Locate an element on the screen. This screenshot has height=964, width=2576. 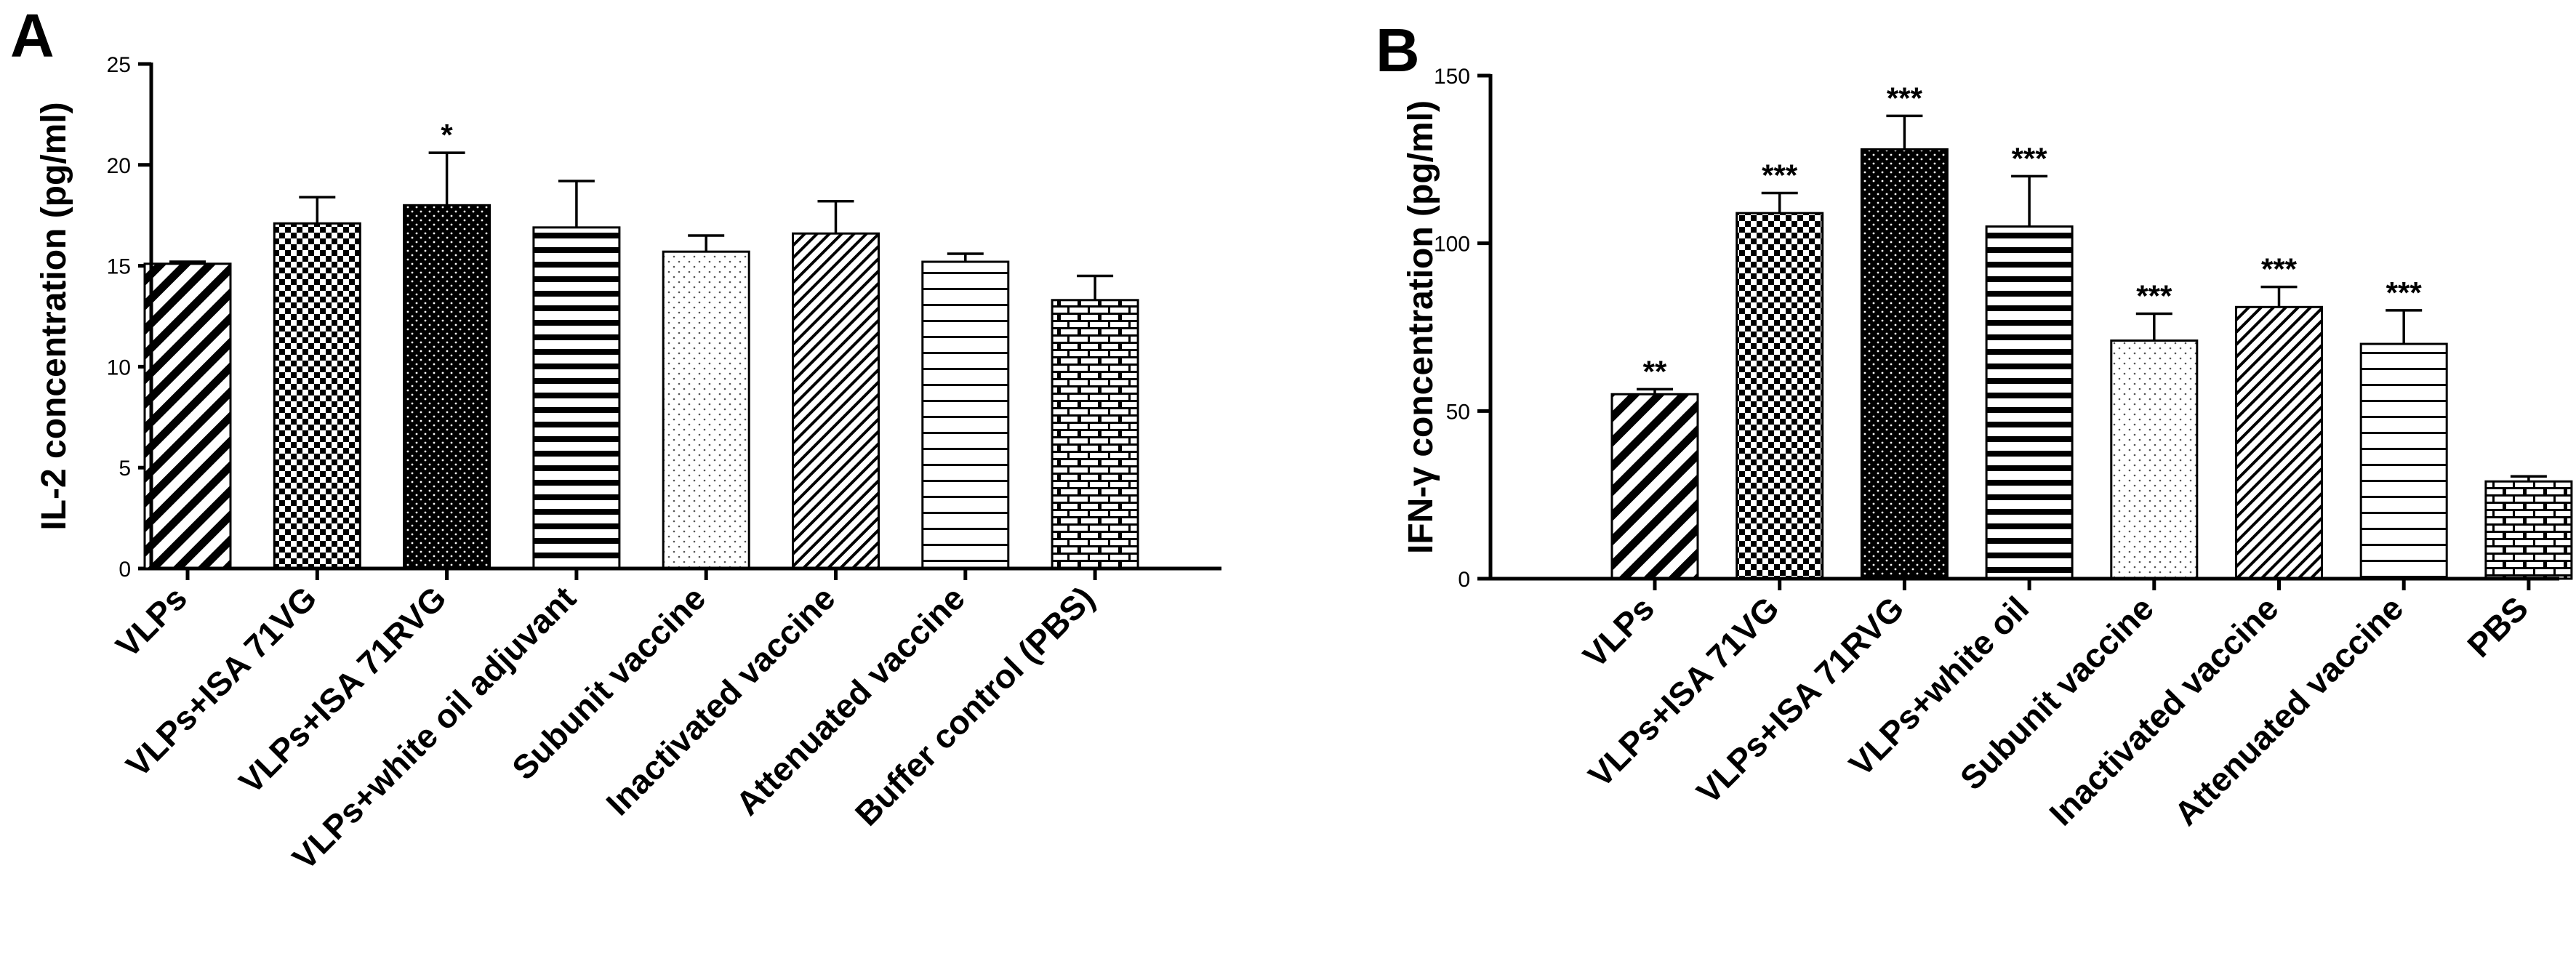
panel-letter-b: B is located at coordinates (1398, 50).